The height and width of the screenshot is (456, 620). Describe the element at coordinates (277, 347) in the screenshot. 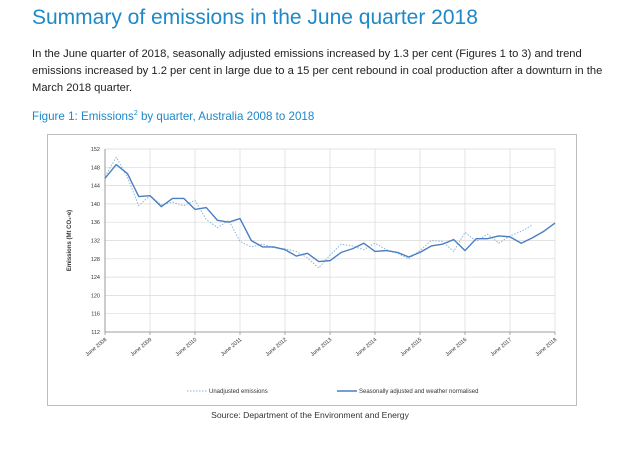

I see `x-tick-label: June 2012` at that location.